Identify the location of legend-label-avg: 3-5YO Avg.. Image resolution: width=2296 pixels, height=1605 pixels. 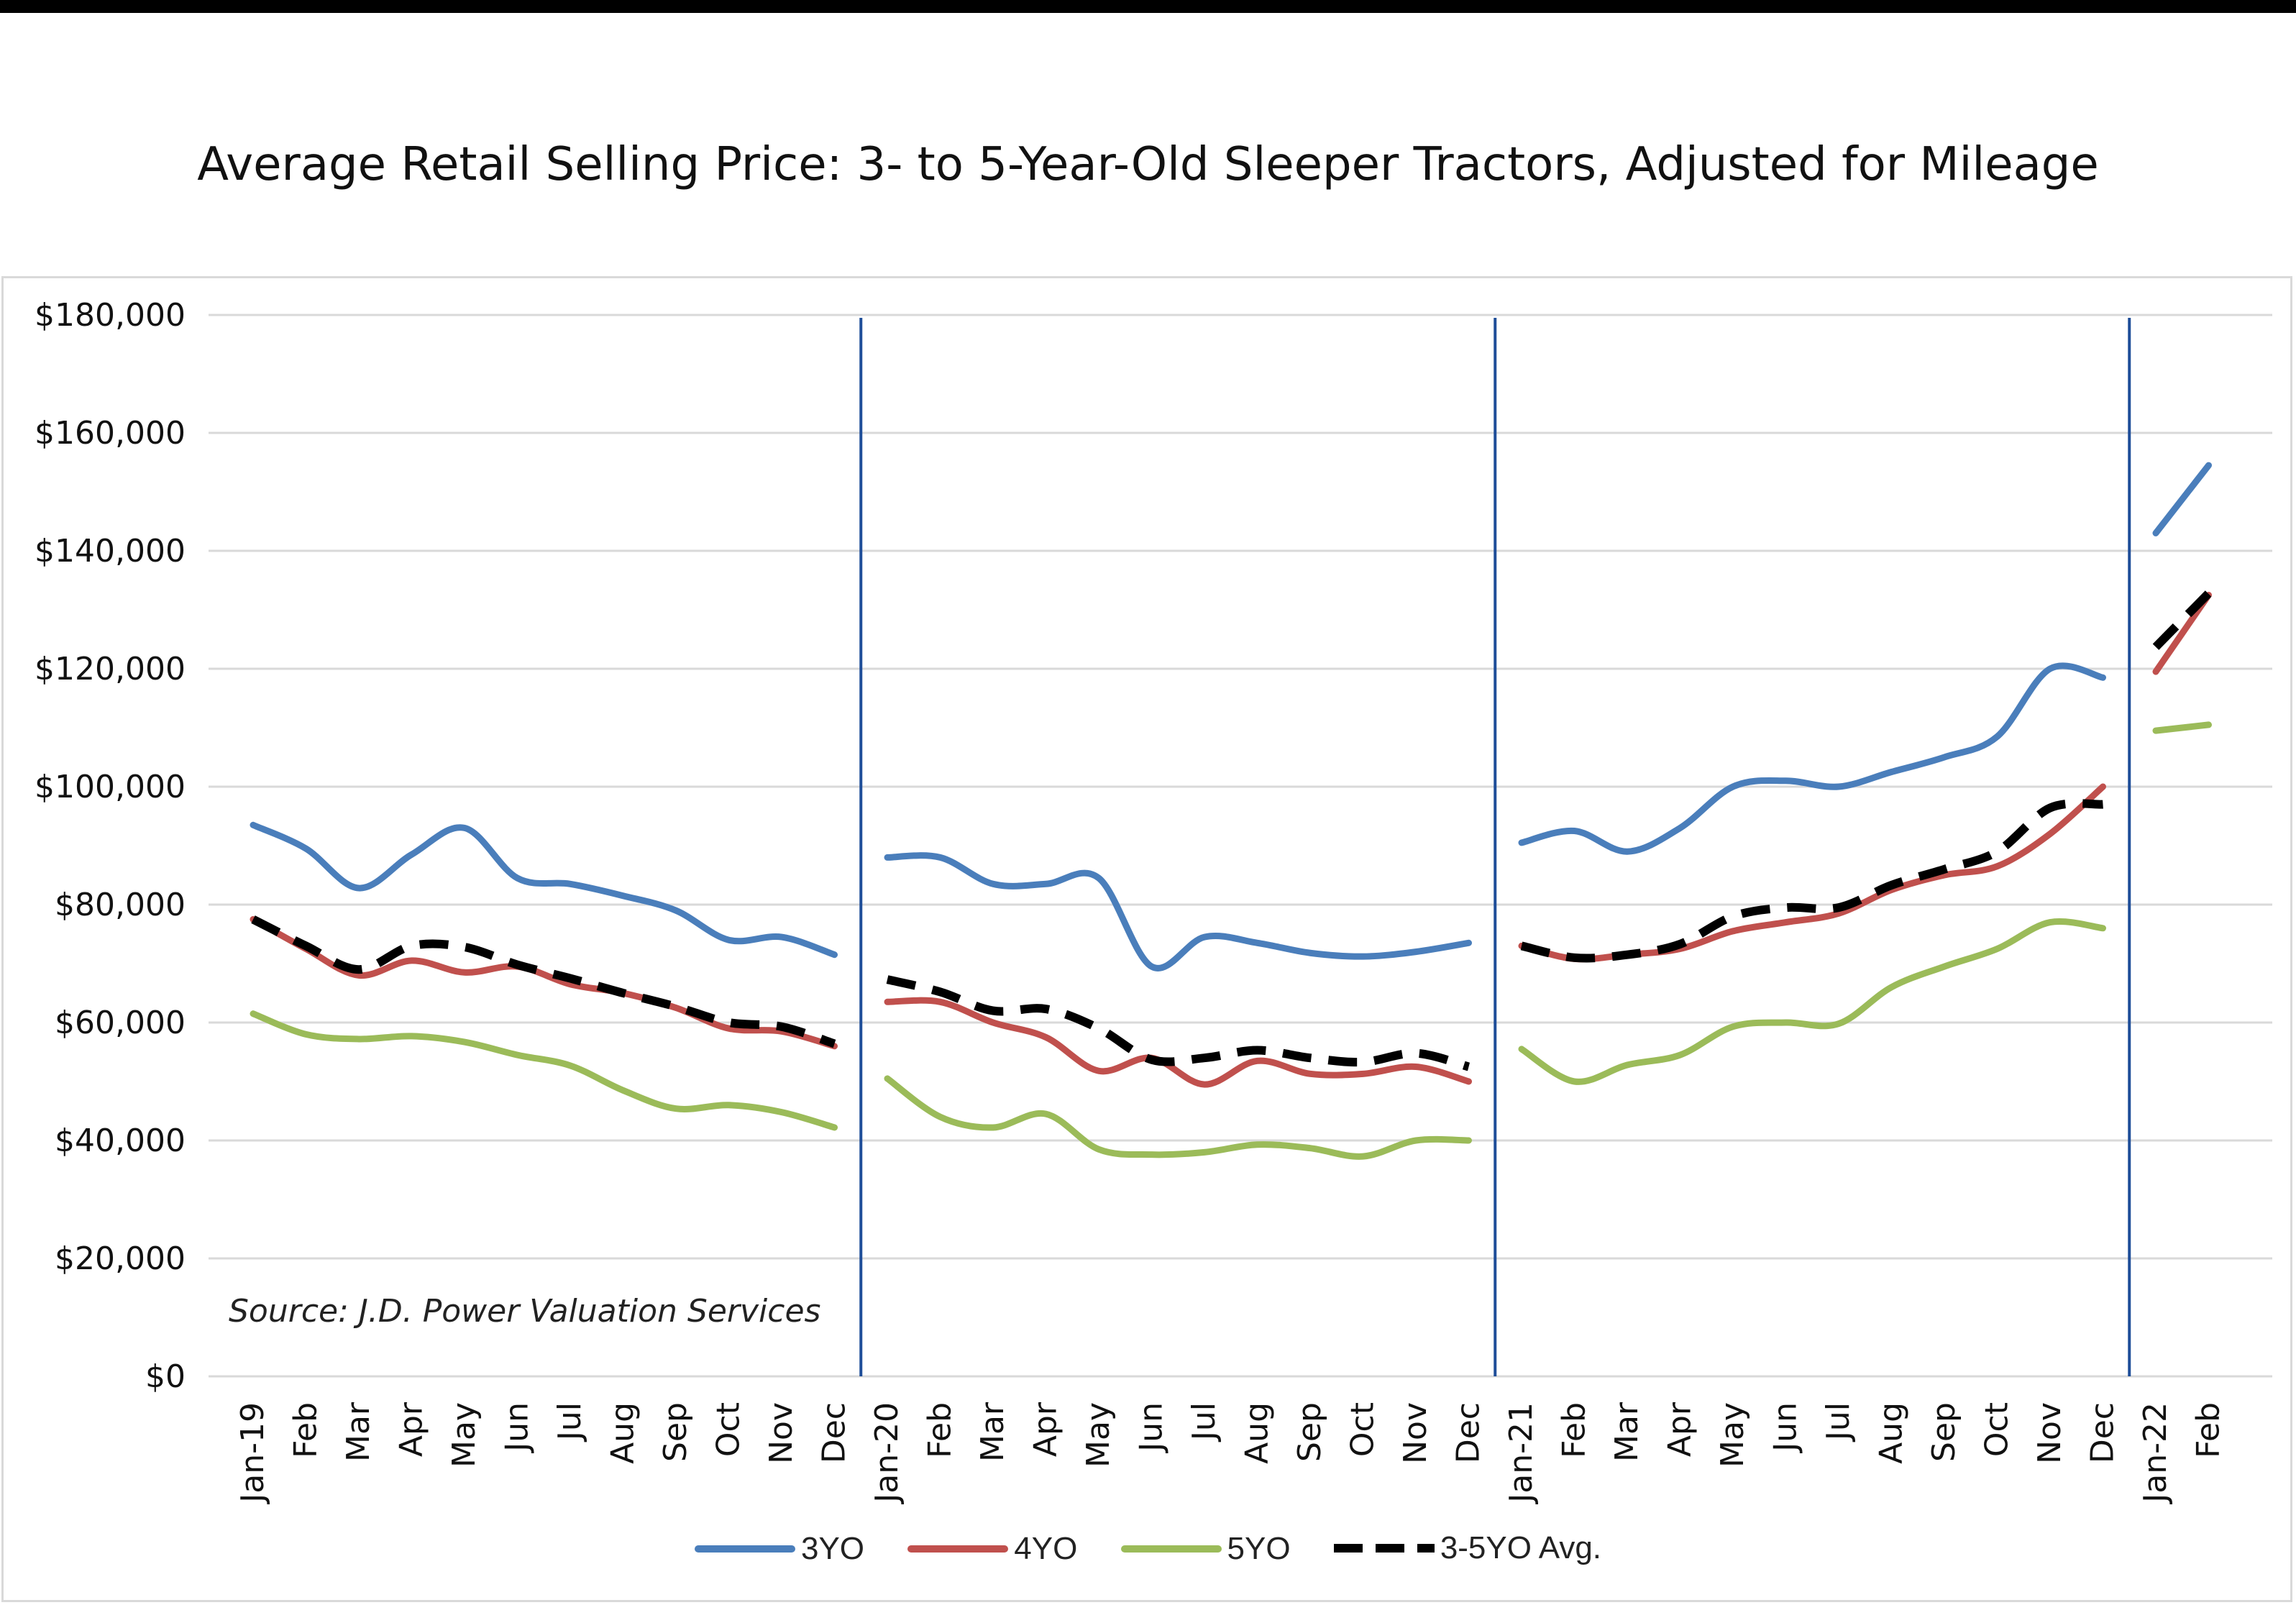
(1521, 1547).